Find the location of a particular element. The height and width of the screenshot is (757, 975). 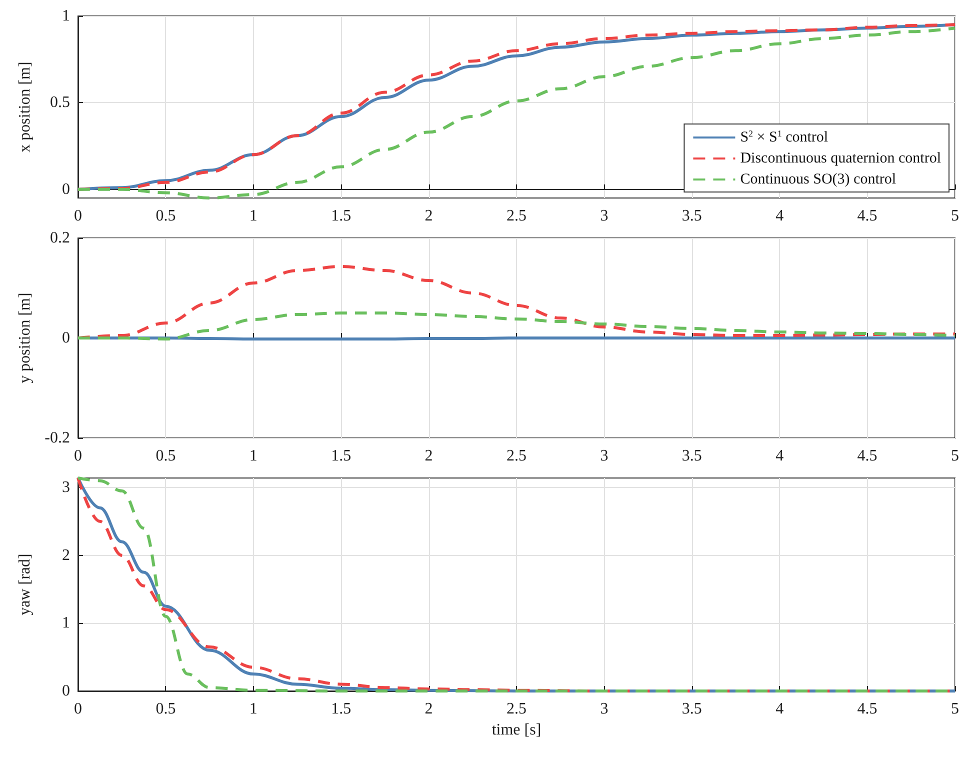

y-tick-label: 2 is located at coordinates (66, 555).